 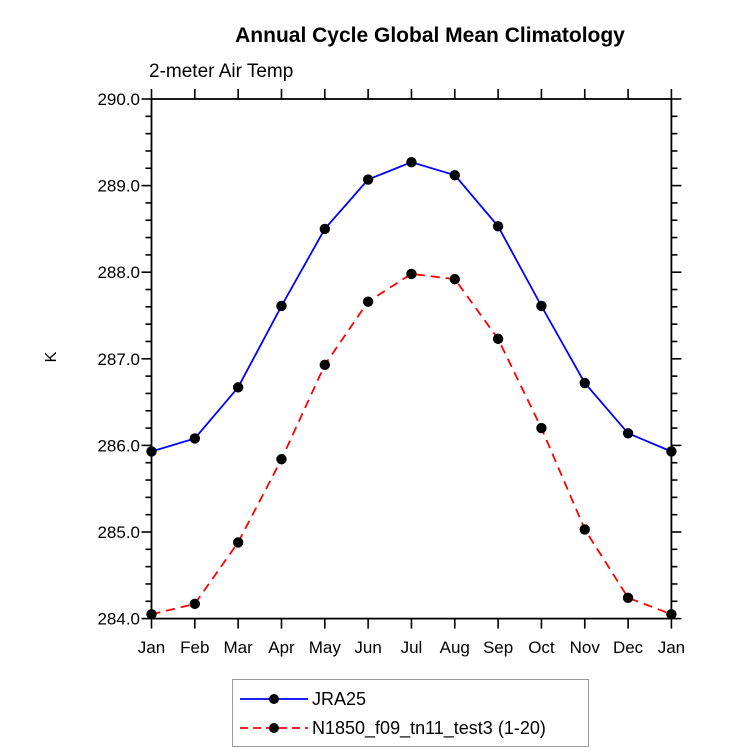 What do you see at coordinates (429, 727) in the screenshot?
I see `legend-label-n1850: N1850_f09_tn11_test3 (1-20)` at bounding box center [429, 727].